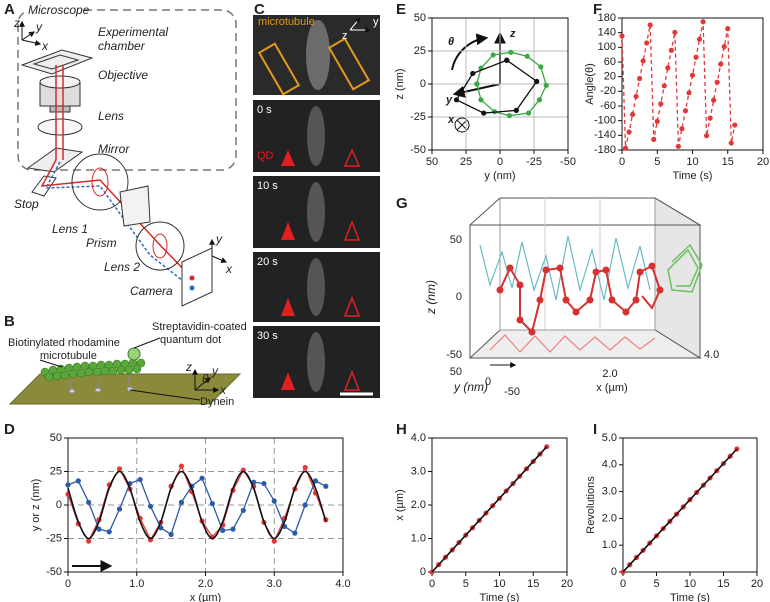 The image size is (770, 602). What do you see at coordinates (608, 91) in the screenshot?
I see `y-tick-label: -20` at bounding box center [608, 91].